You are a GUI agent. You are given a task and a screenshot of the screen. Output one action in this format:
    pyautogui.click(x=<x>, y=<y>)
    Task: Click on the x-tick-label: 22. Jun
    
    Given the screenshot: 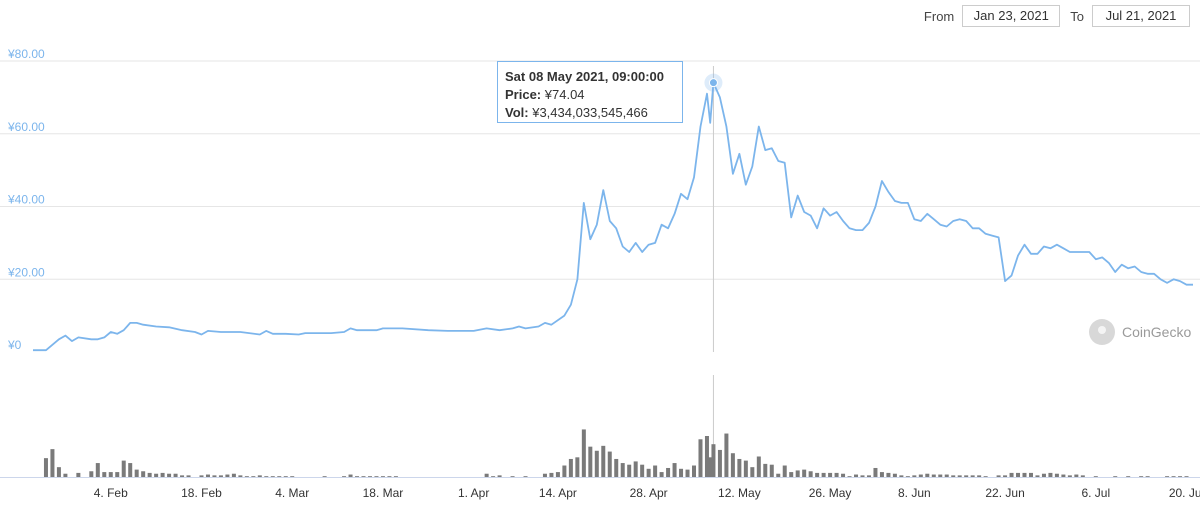 What is the action you would take?
    pyautogui.click(x=1004, y=493)
    